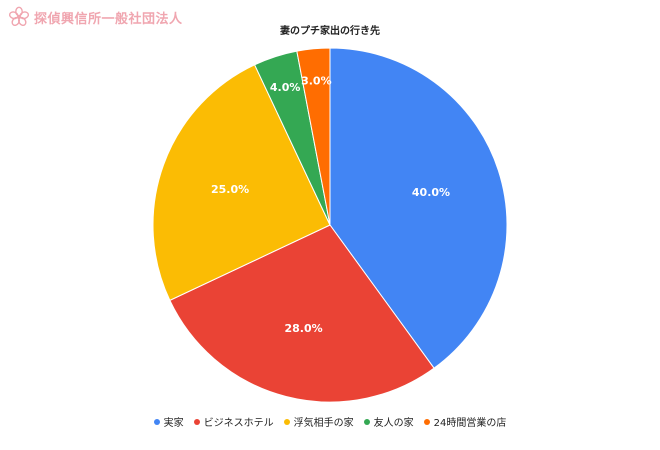  I want to click on slice-value-label-2: 25.0%, so click(230, 189).